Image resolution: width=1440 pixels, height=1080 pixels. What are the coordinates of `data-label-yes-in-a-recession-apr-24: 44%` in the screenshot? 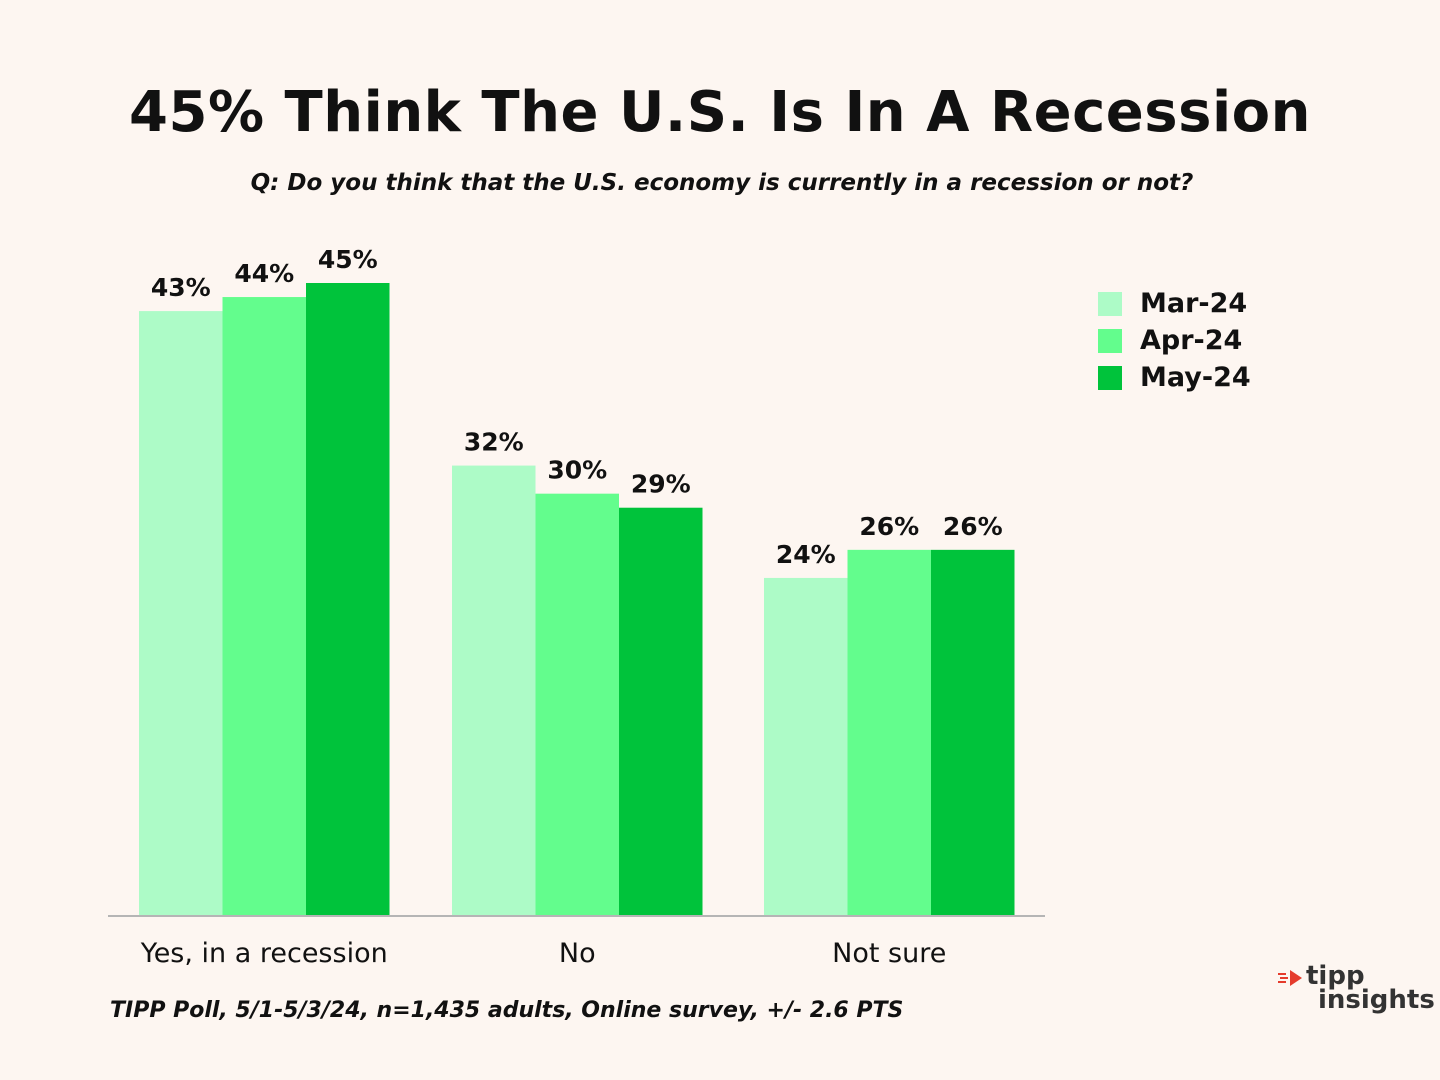 It's located at (264, 273).